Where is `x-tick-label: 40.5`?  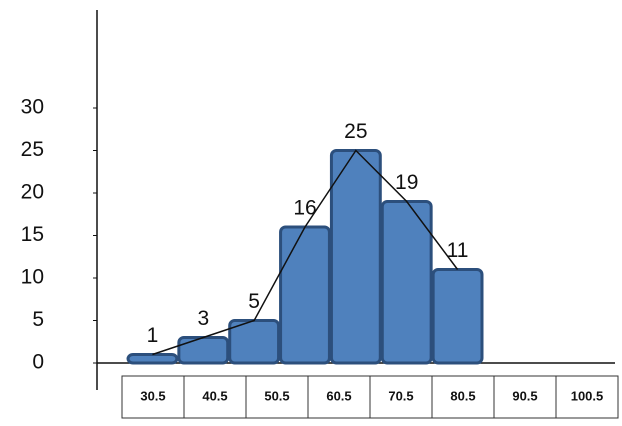
x-tick-label: 40.5 is located at coordinates (214, 395).